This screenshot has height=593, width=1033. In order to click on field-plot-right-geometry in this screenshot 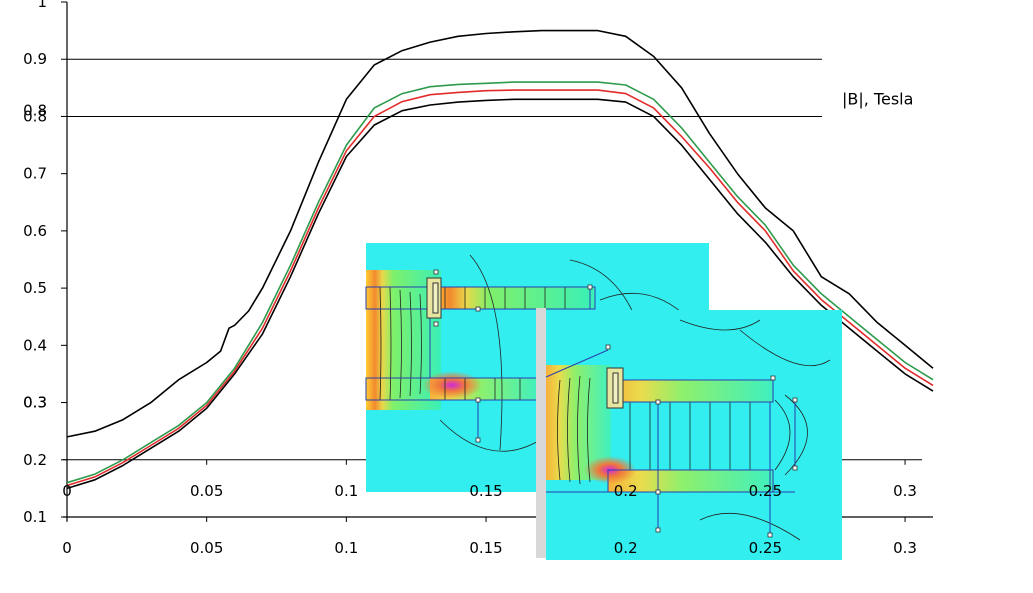, I will do `click(670, 442)`.